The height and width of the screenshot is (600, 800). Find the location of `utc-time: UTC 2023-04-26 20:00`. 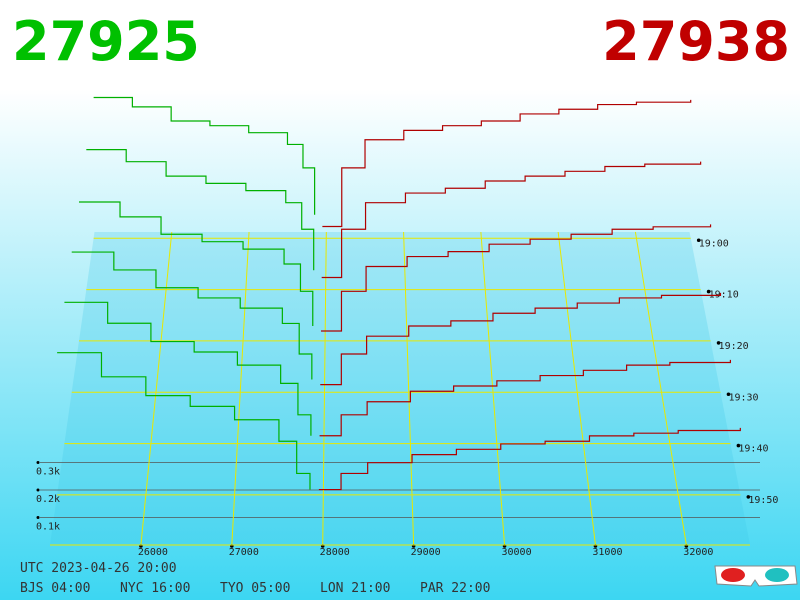

utc-time: UTC 2023-04-26 20:00 is located at coordinates (98, 568).